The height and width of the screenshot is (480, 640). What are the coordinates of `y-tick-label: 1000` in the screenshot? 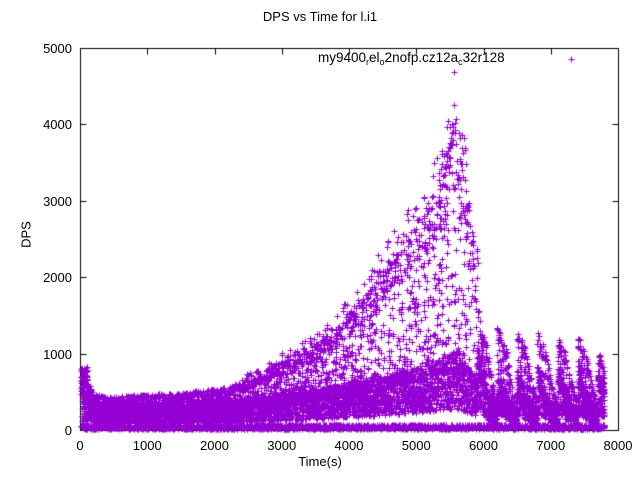 It's located at (57, 354).